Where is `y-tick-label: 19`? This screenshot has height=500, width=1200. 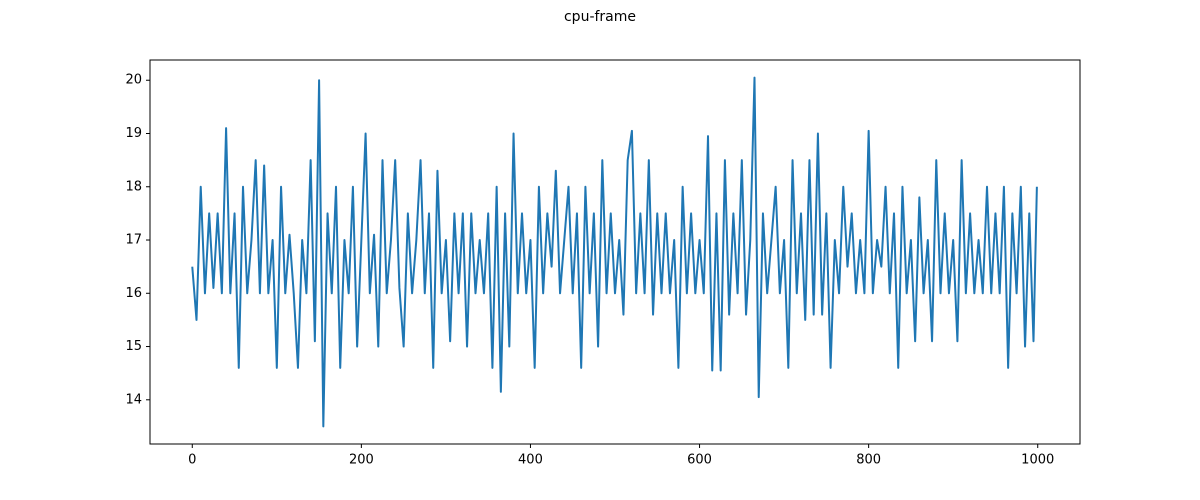
y-tick-label: 19 is located at coordinates (133, 133).